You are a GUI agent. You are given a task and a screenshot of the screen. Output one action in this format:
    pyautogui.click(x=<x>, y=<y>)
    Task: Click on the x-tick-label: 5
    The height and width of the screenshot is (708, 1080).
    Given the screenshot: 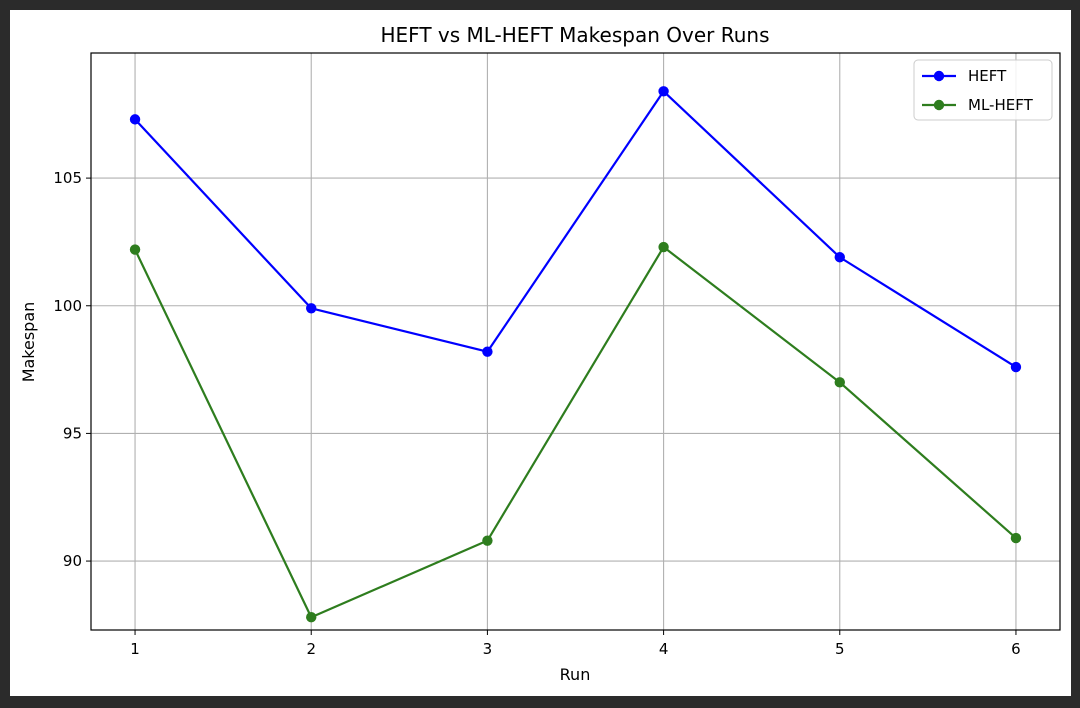 What is the action you would take?
    pyautogui.click(x=840, y=649)
    